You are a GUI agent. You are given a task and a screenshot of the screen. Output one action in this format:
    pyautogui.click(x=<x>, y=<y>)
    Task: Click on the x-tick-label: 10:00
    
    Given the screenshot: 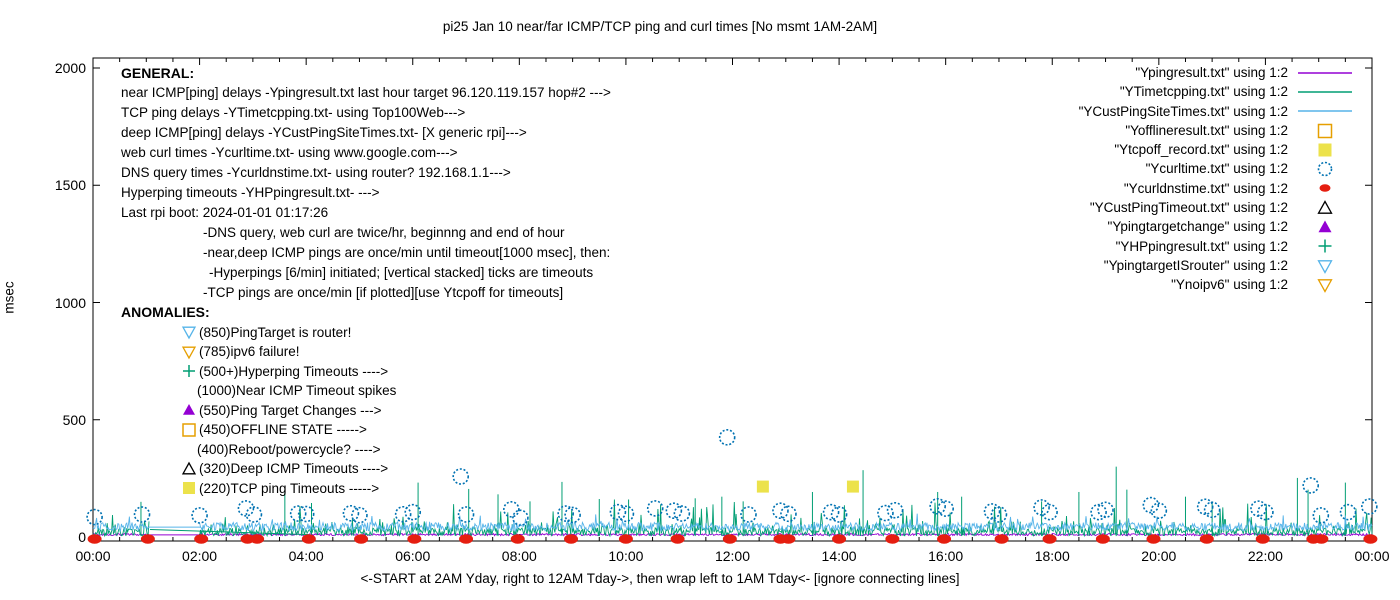 What is the action you would take?
    pyautogui.click(x=626, y=556)
    